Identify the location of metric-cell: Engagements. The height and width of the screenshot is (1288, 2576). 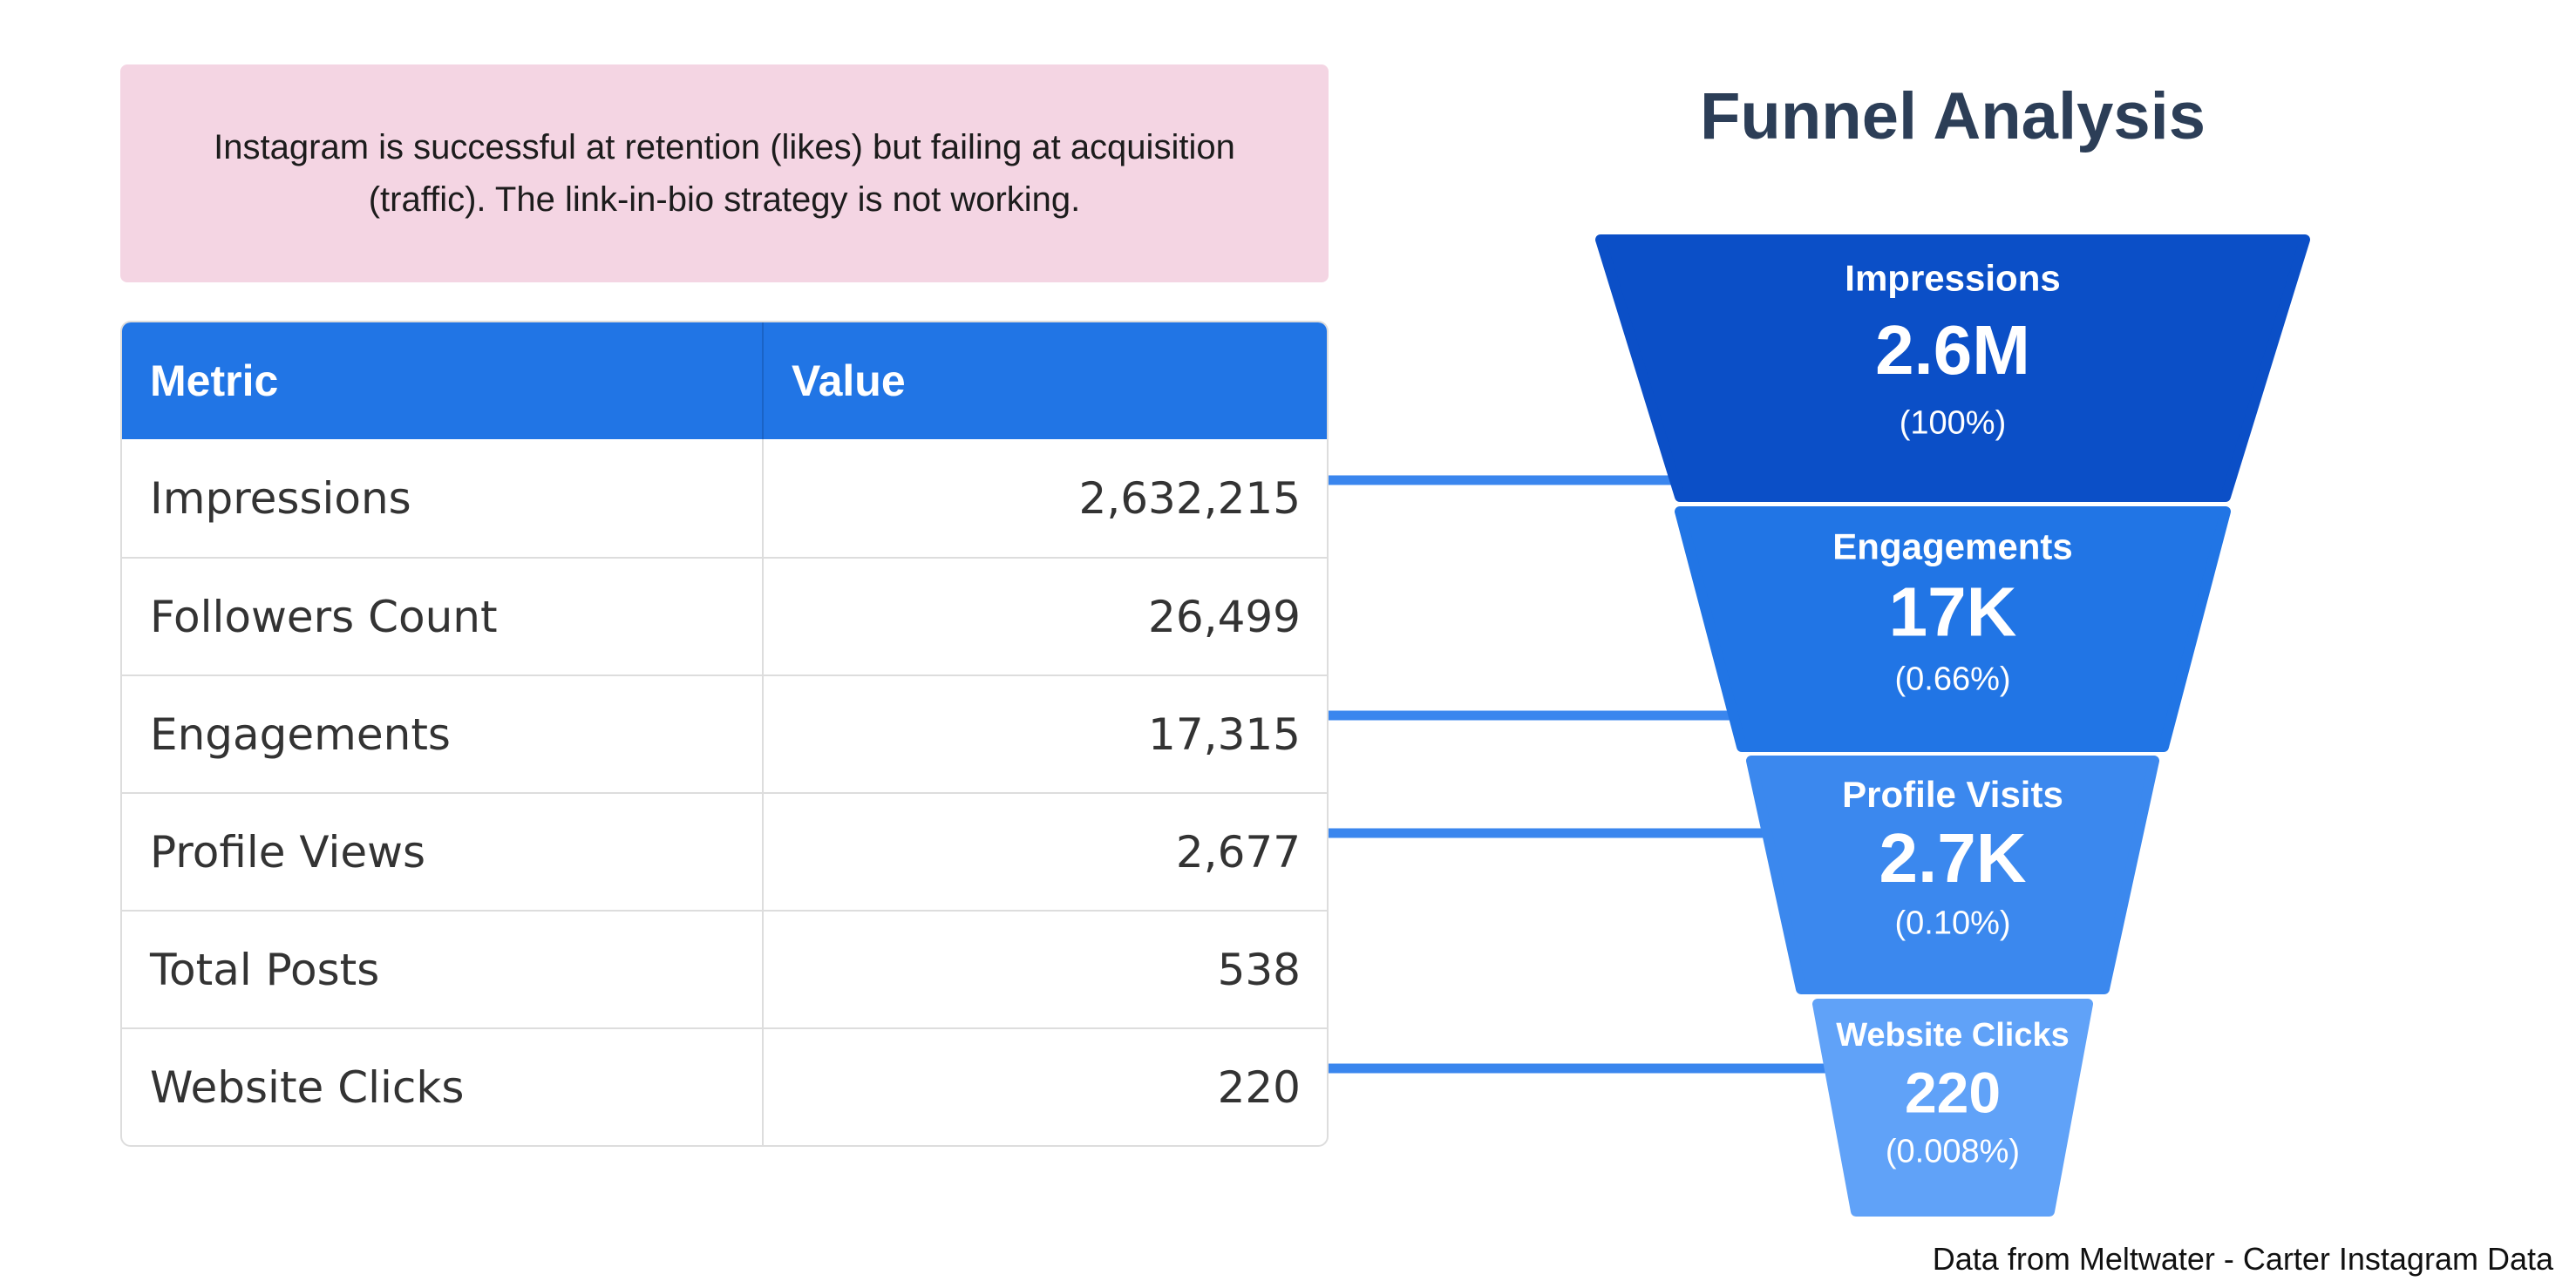
(443, 734).